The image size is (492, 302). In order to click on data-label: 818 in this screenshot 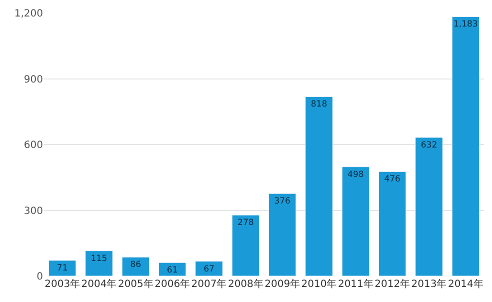, I will do `click(319, 105)`.